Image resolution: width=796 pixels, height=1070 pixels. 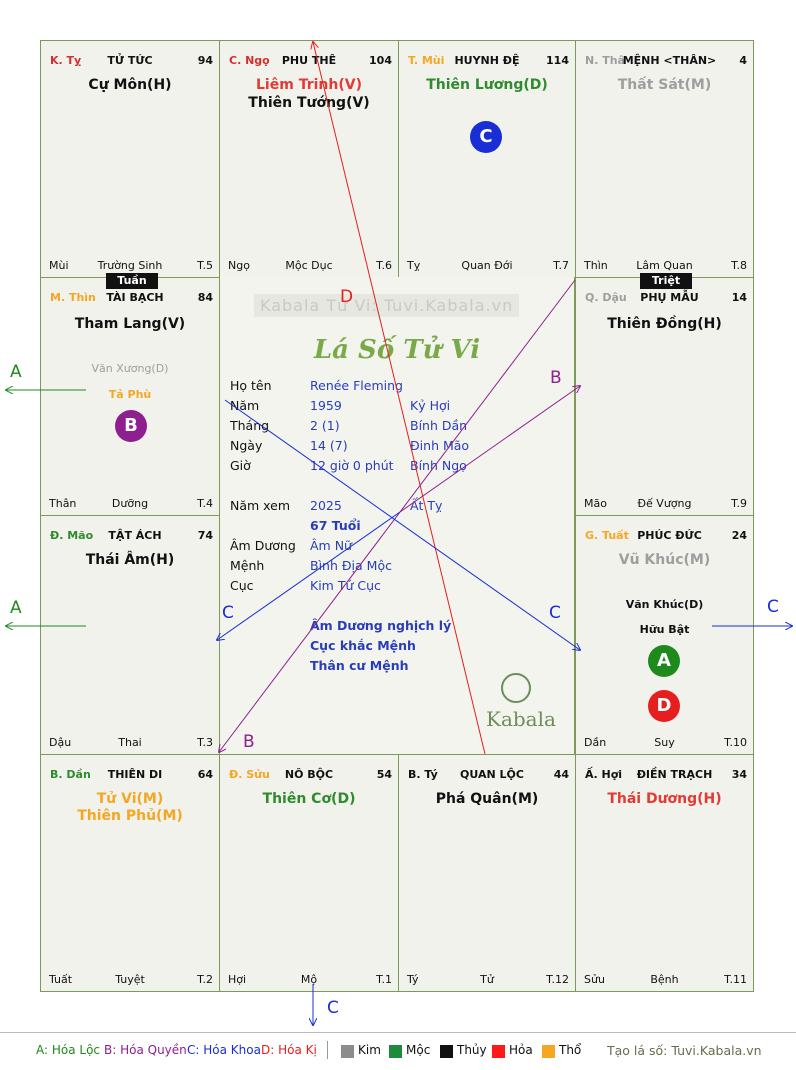 I want to click on phase: Lâm Quan, so click(x=664, y=265).